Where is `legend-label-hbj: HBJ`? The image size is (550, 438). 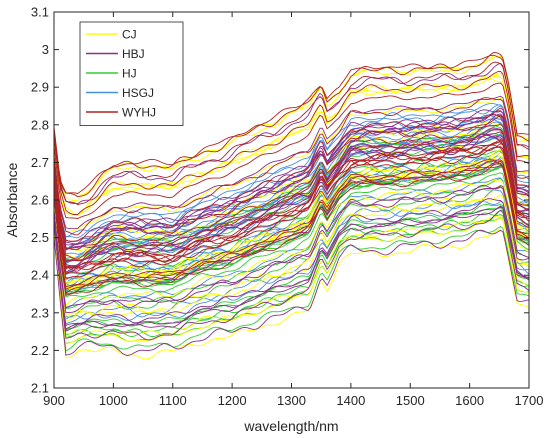 legend-label-hbj: HBJ is located at coordinates (133, 54).